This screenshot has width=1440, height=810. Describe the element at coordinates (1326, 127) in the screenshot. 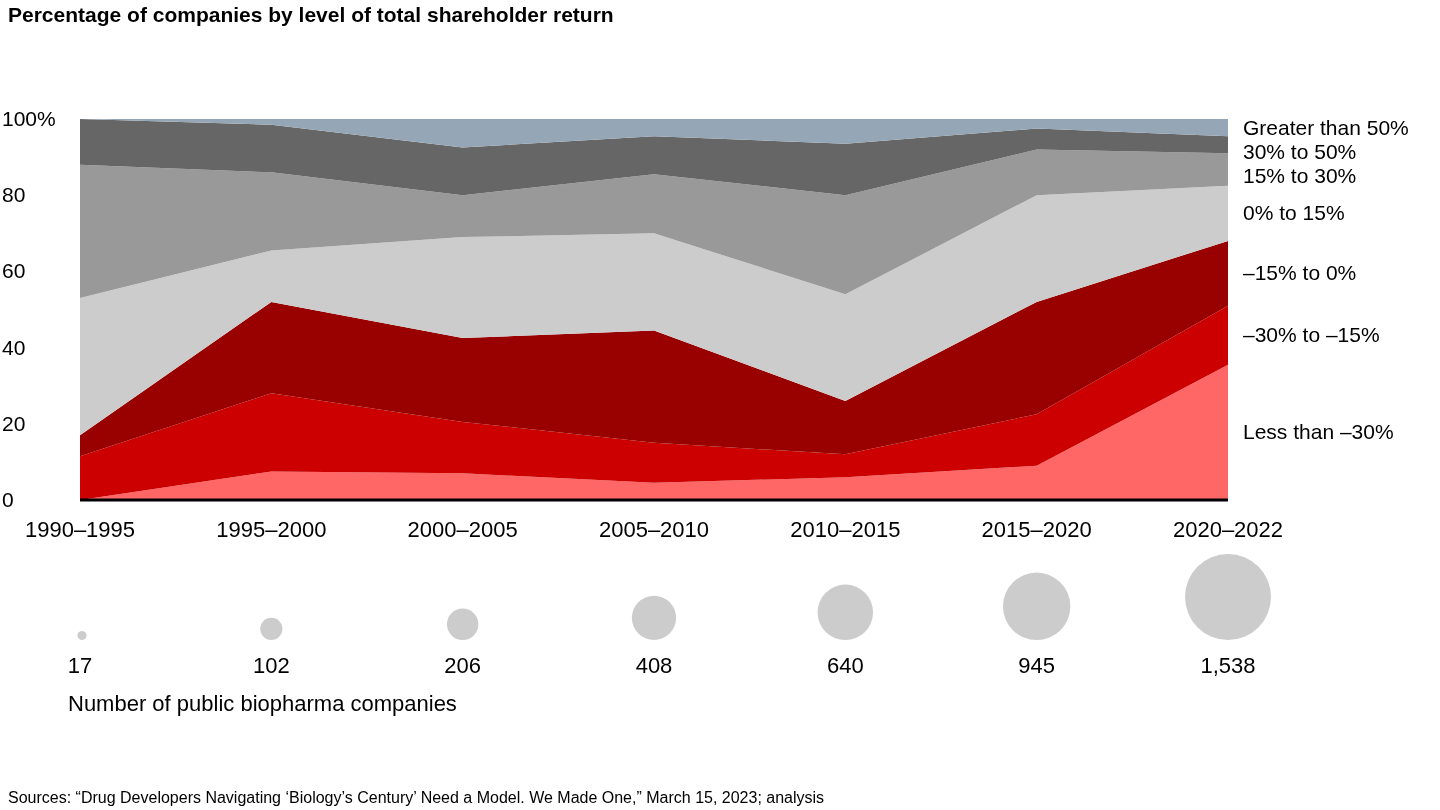

I see `series-label: Greater than 50%` at that location.